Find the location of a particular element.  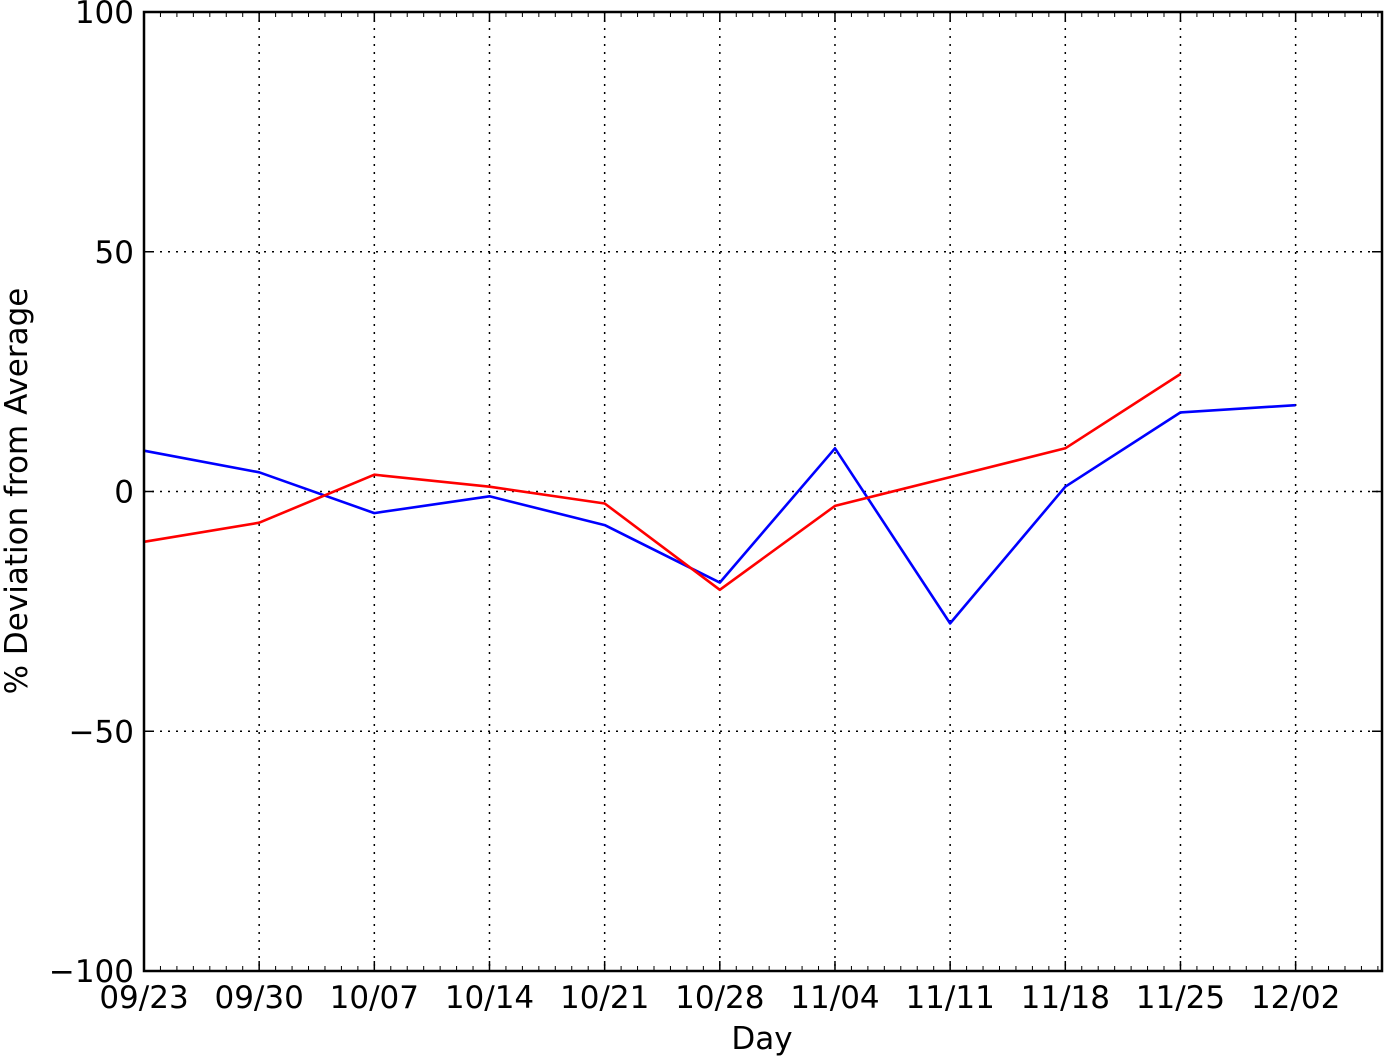

x-tick-label: 12/02 is located at coordinates (1295, 998).